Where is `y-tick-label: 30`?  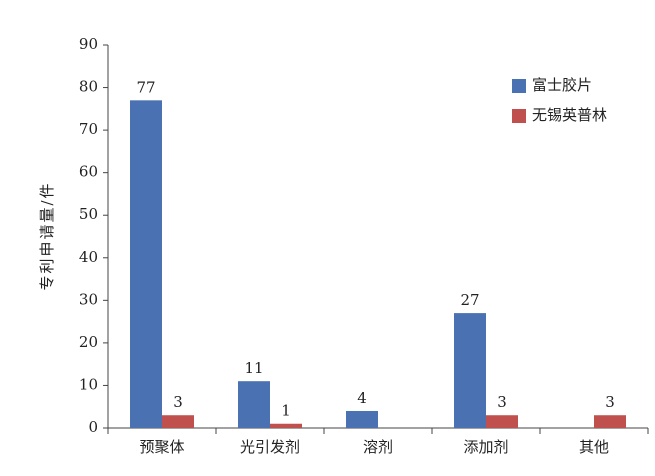
y-tick-label: 30 is located at coordinates (88, 299).